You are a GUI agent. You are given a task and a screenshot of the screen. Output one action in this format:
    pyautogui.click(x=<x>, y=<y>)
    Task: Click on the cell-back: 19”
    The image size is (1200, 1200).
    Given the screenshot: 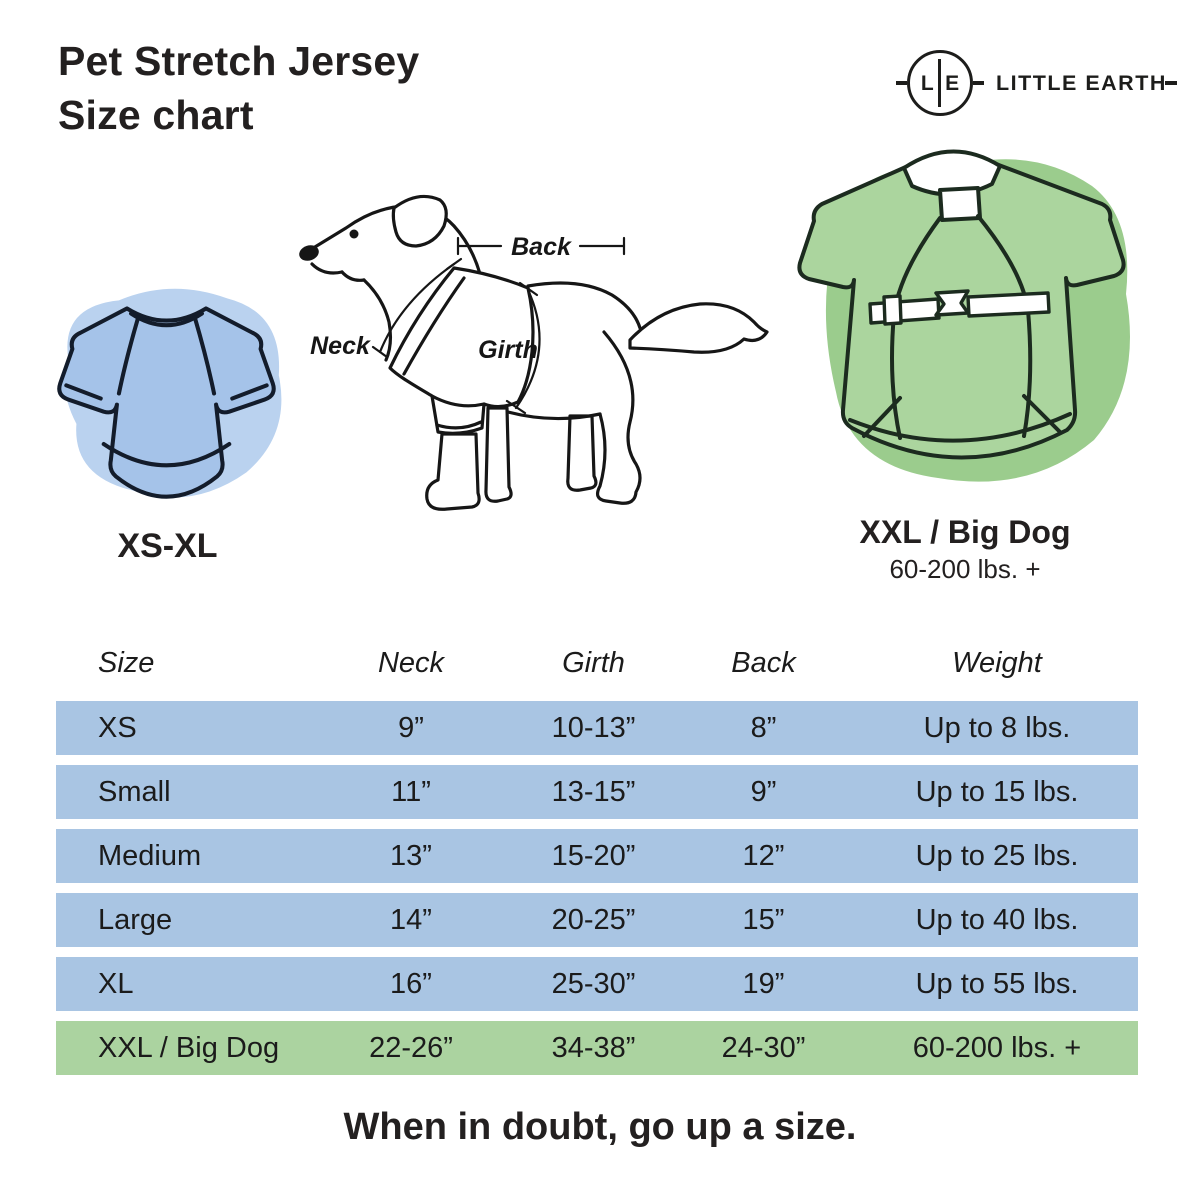 What is the action you would take?
    pyautogui.click(x=763, y=983)
    